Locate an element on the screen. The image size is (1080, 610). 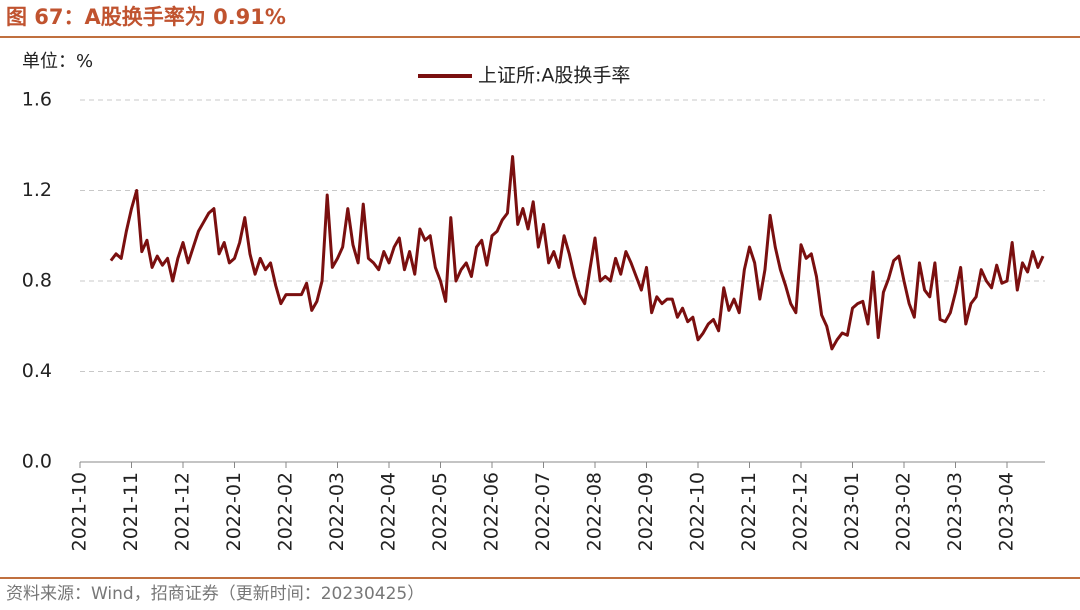
x-tick-label: 2021-12 is located at coordinates (183, 511).